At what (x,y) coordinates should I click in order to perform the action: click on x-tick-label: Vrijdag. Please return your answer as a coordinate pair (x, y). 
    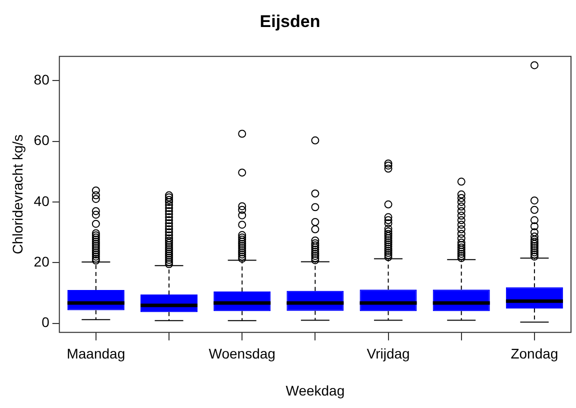
    Looking at the image, I should click on (388, 354).